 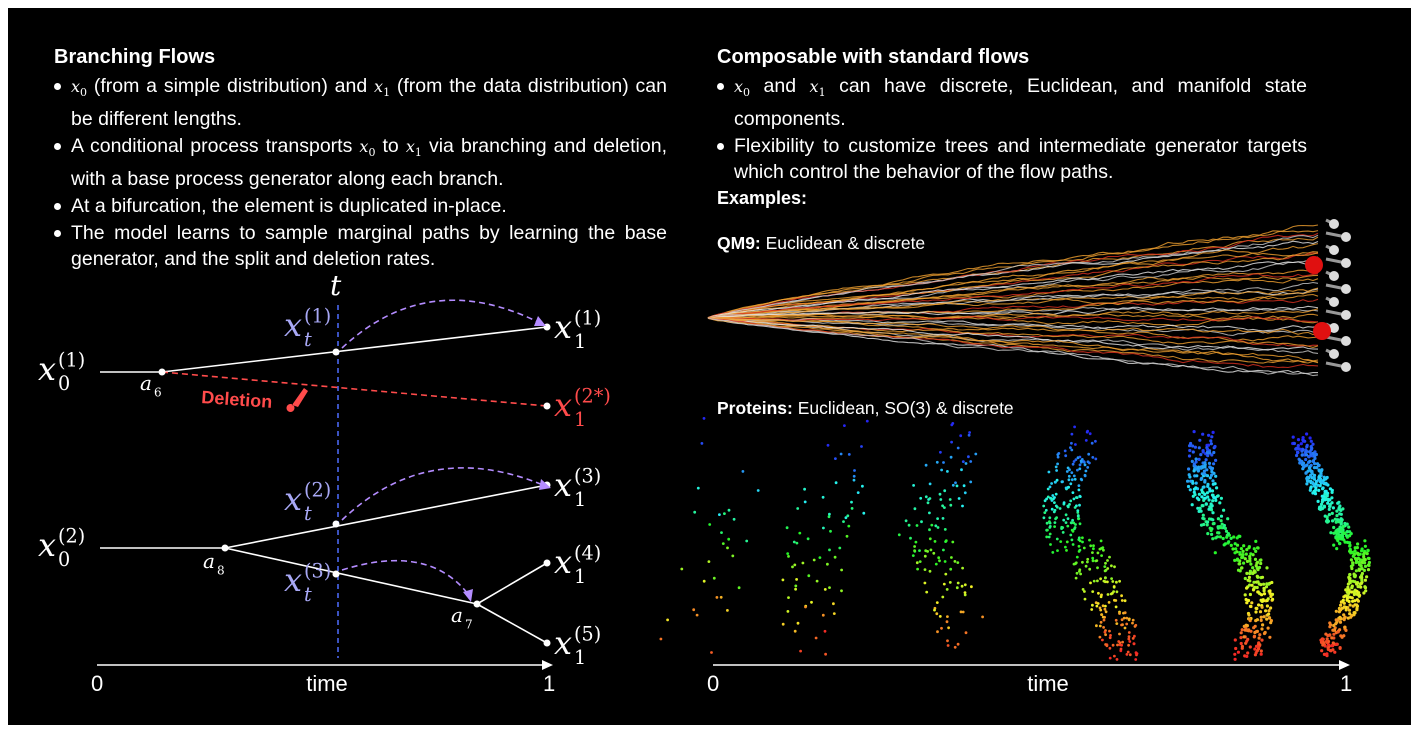 What do you see at coordinates (587, 318) in the screenshot?
I see `math-sup: (1)` at bounding box center [587, 318].